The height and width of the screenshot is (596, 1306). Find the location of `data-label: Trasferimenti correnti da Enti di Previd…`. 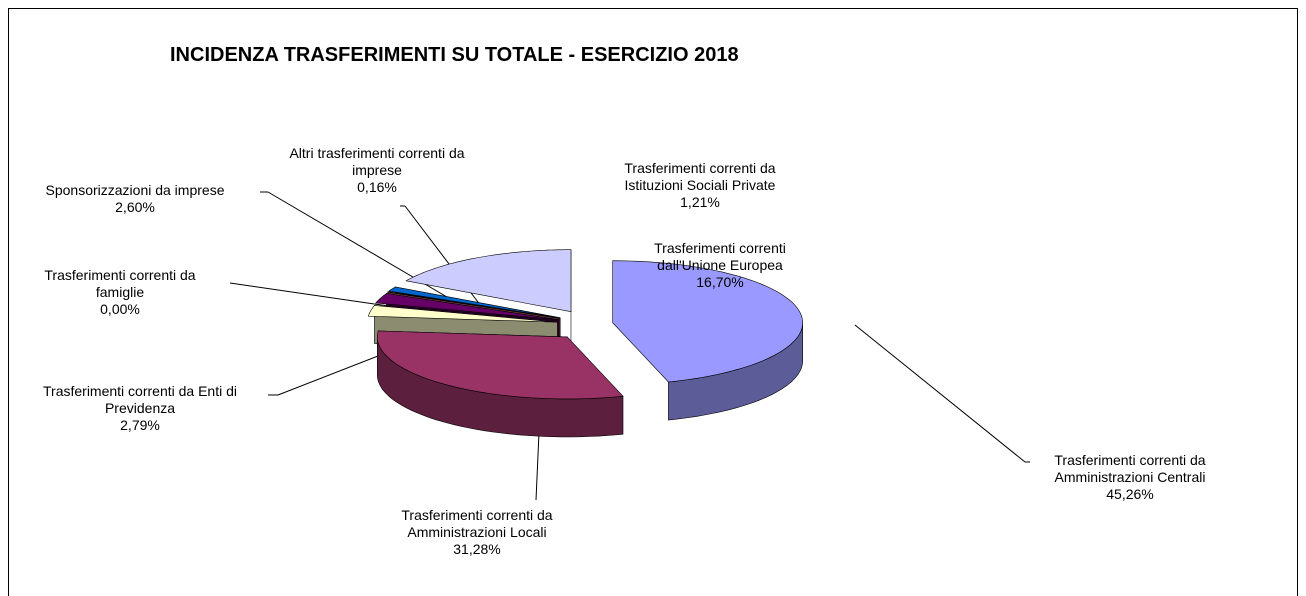

data-label: Trasferimenti correnti da Enti di Previd… is located at coordinates (140, 408).